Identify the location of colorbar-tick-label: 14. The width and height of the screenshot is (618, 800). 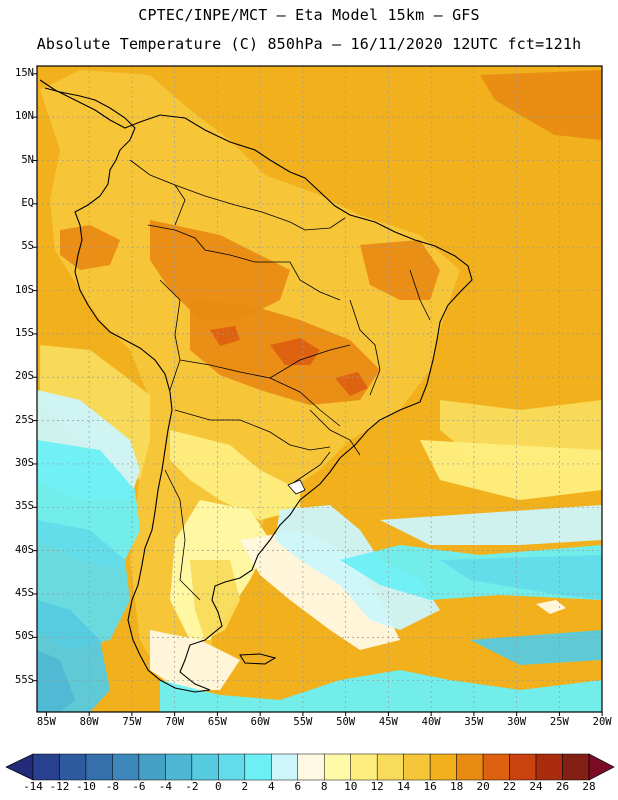
(404, 786).